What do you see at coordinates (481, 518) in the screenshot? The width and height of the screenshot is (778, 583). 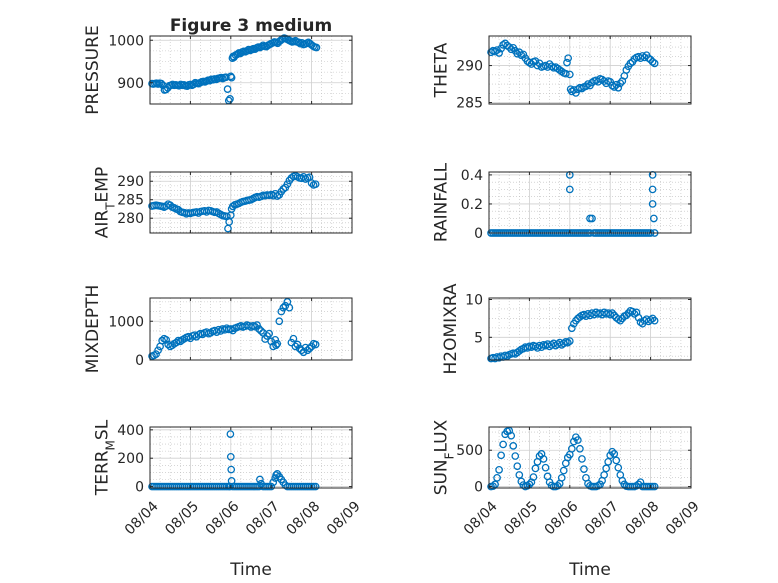 I see `x-tick-label: 08/04` at bounding box center [481, 518].